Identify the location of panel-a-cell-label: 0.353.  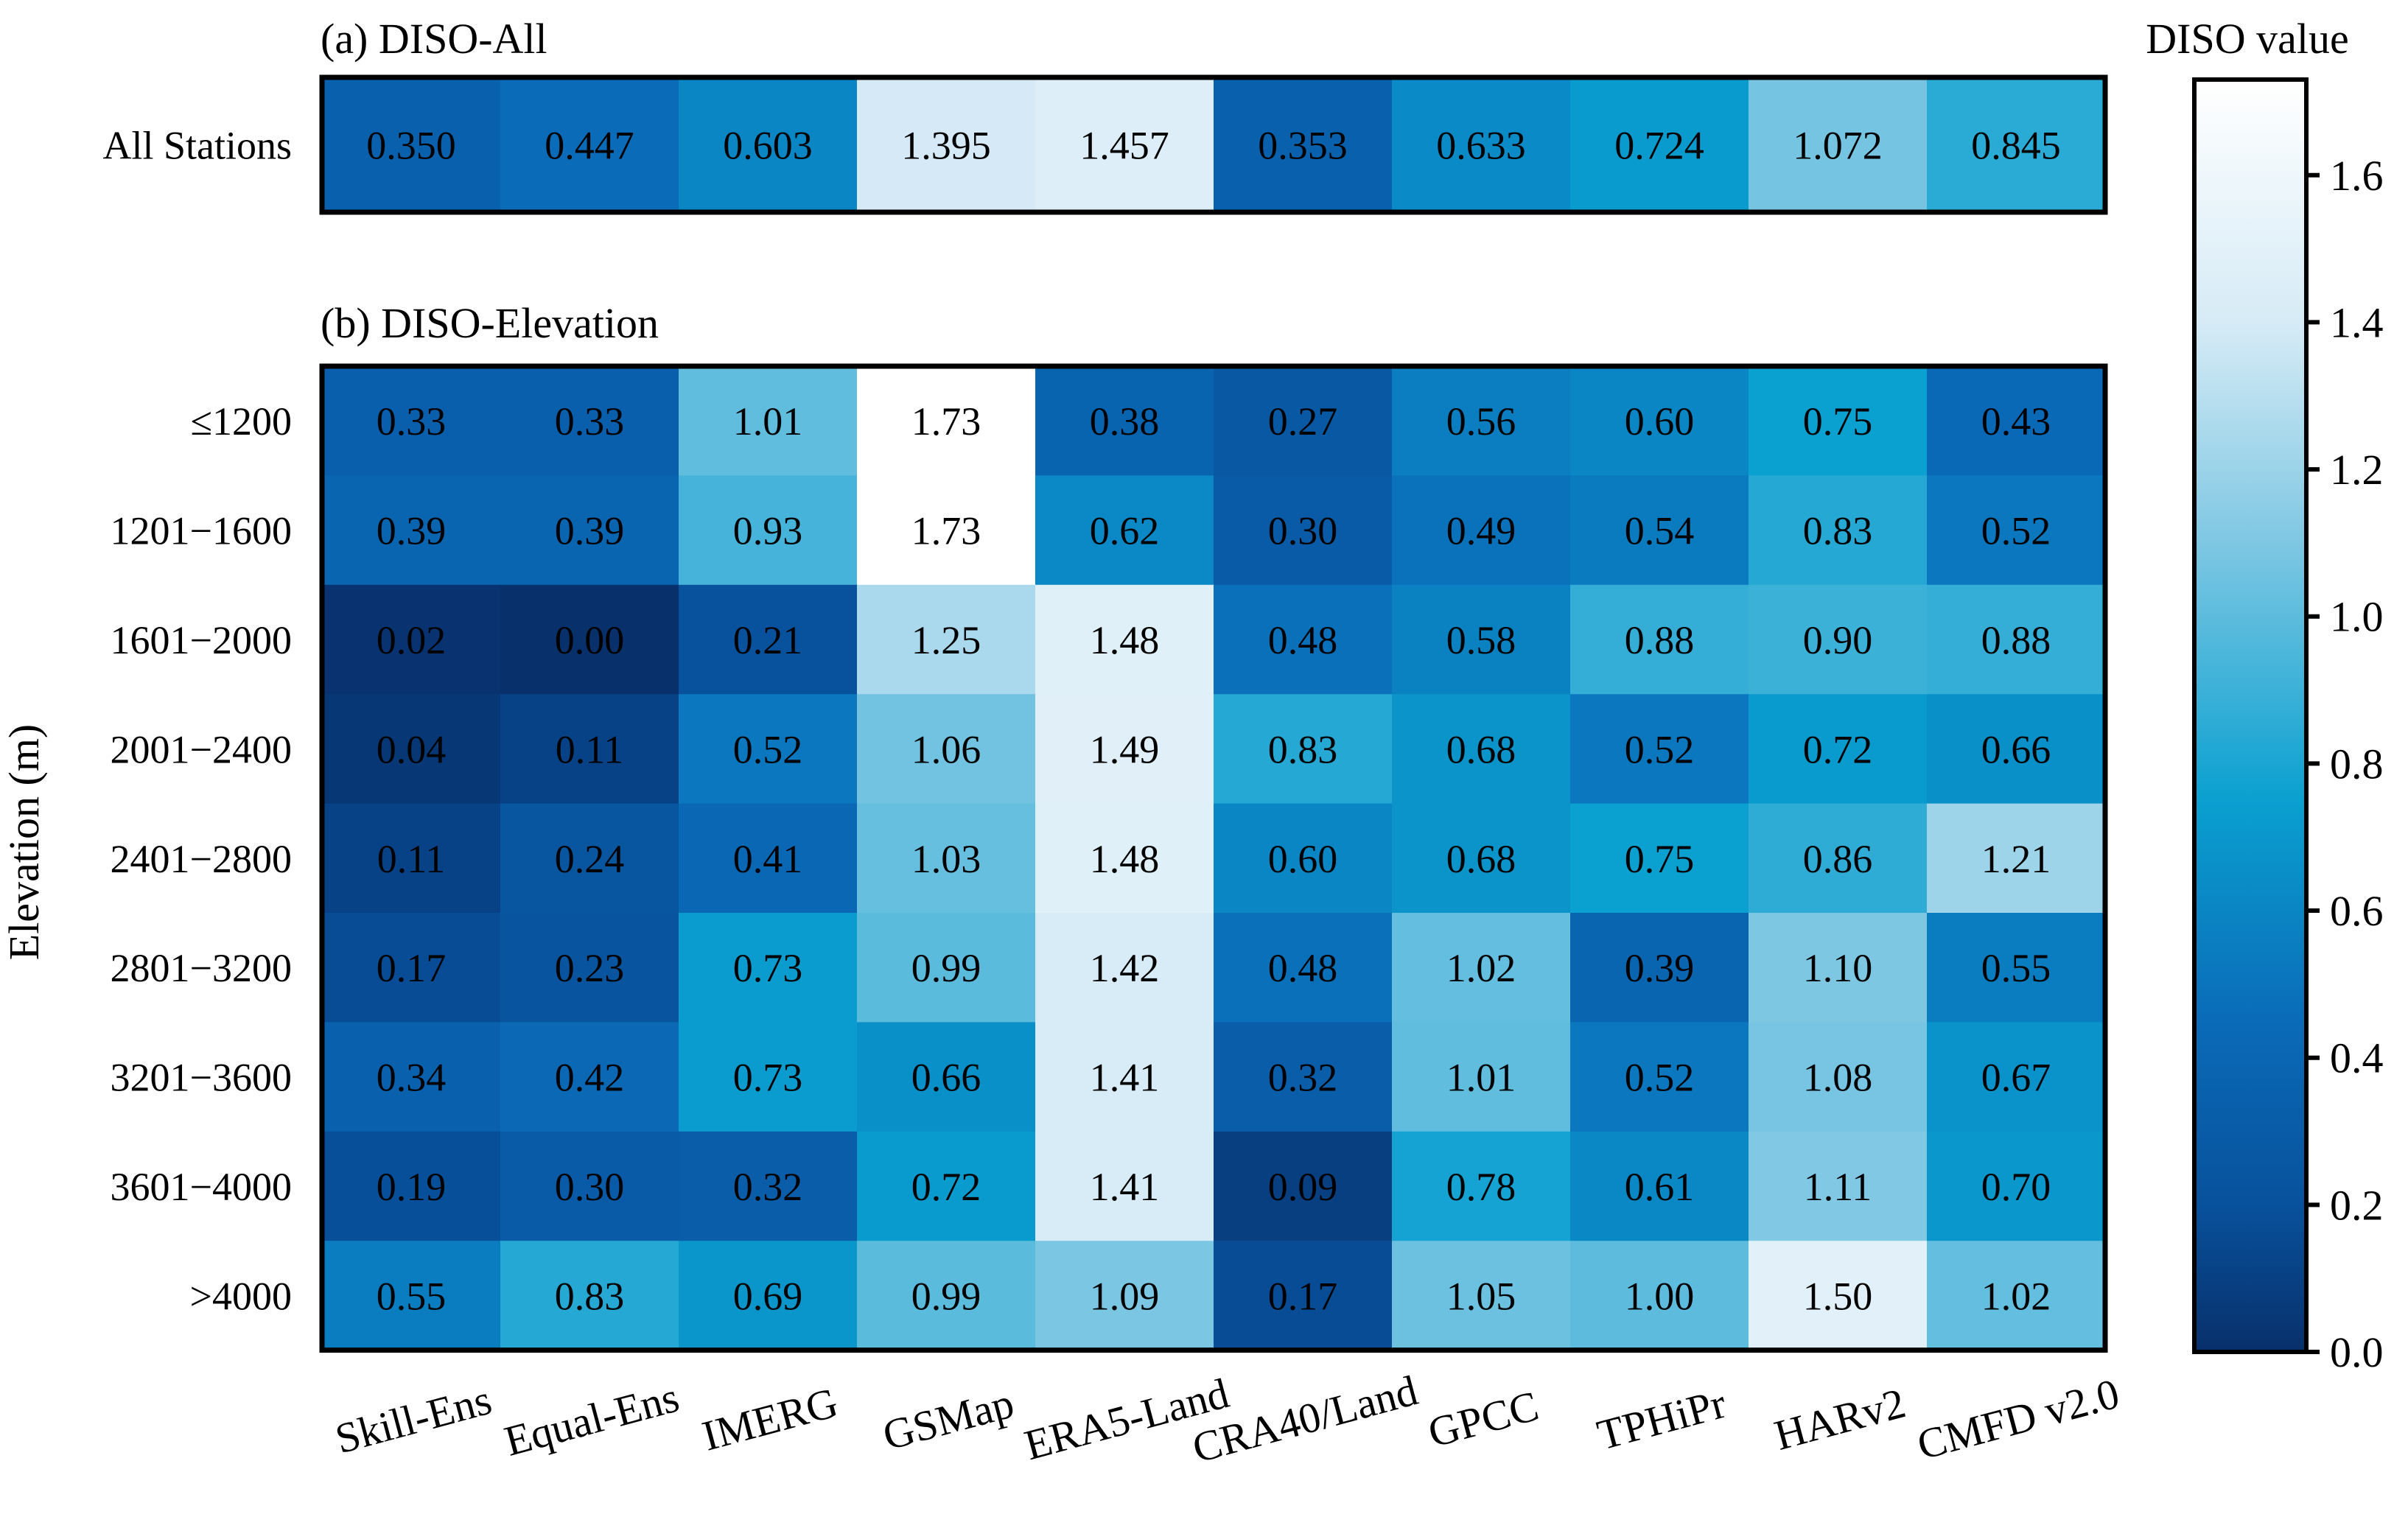
(1303, 146).